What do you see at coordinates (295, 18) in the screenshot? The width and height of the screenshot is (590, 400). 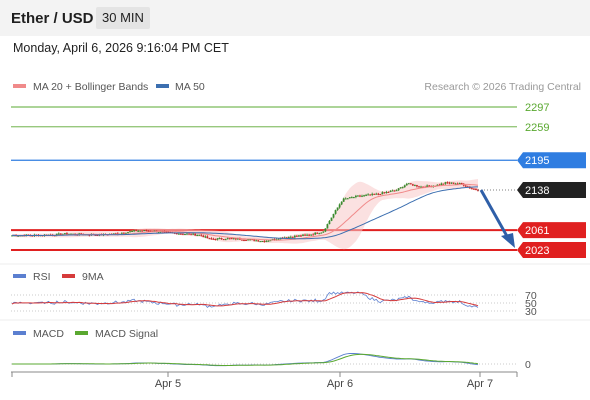 I see `header-bar: Ether / USD 30 MIN` at bounding box center [295, 18].